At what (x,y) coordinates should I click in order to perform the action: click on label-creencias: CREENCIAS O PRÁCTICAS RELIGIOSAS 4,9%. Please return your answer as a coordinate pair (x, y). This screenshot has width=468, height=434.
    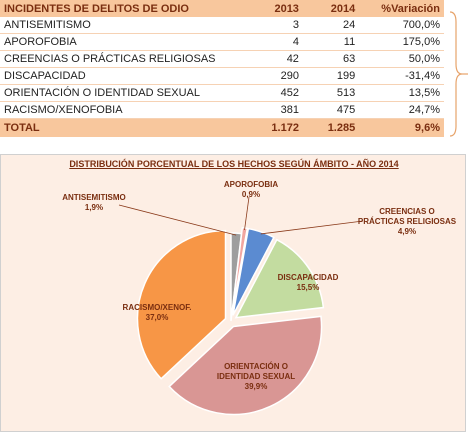
    Looking at the image, I should click on (407, 221).